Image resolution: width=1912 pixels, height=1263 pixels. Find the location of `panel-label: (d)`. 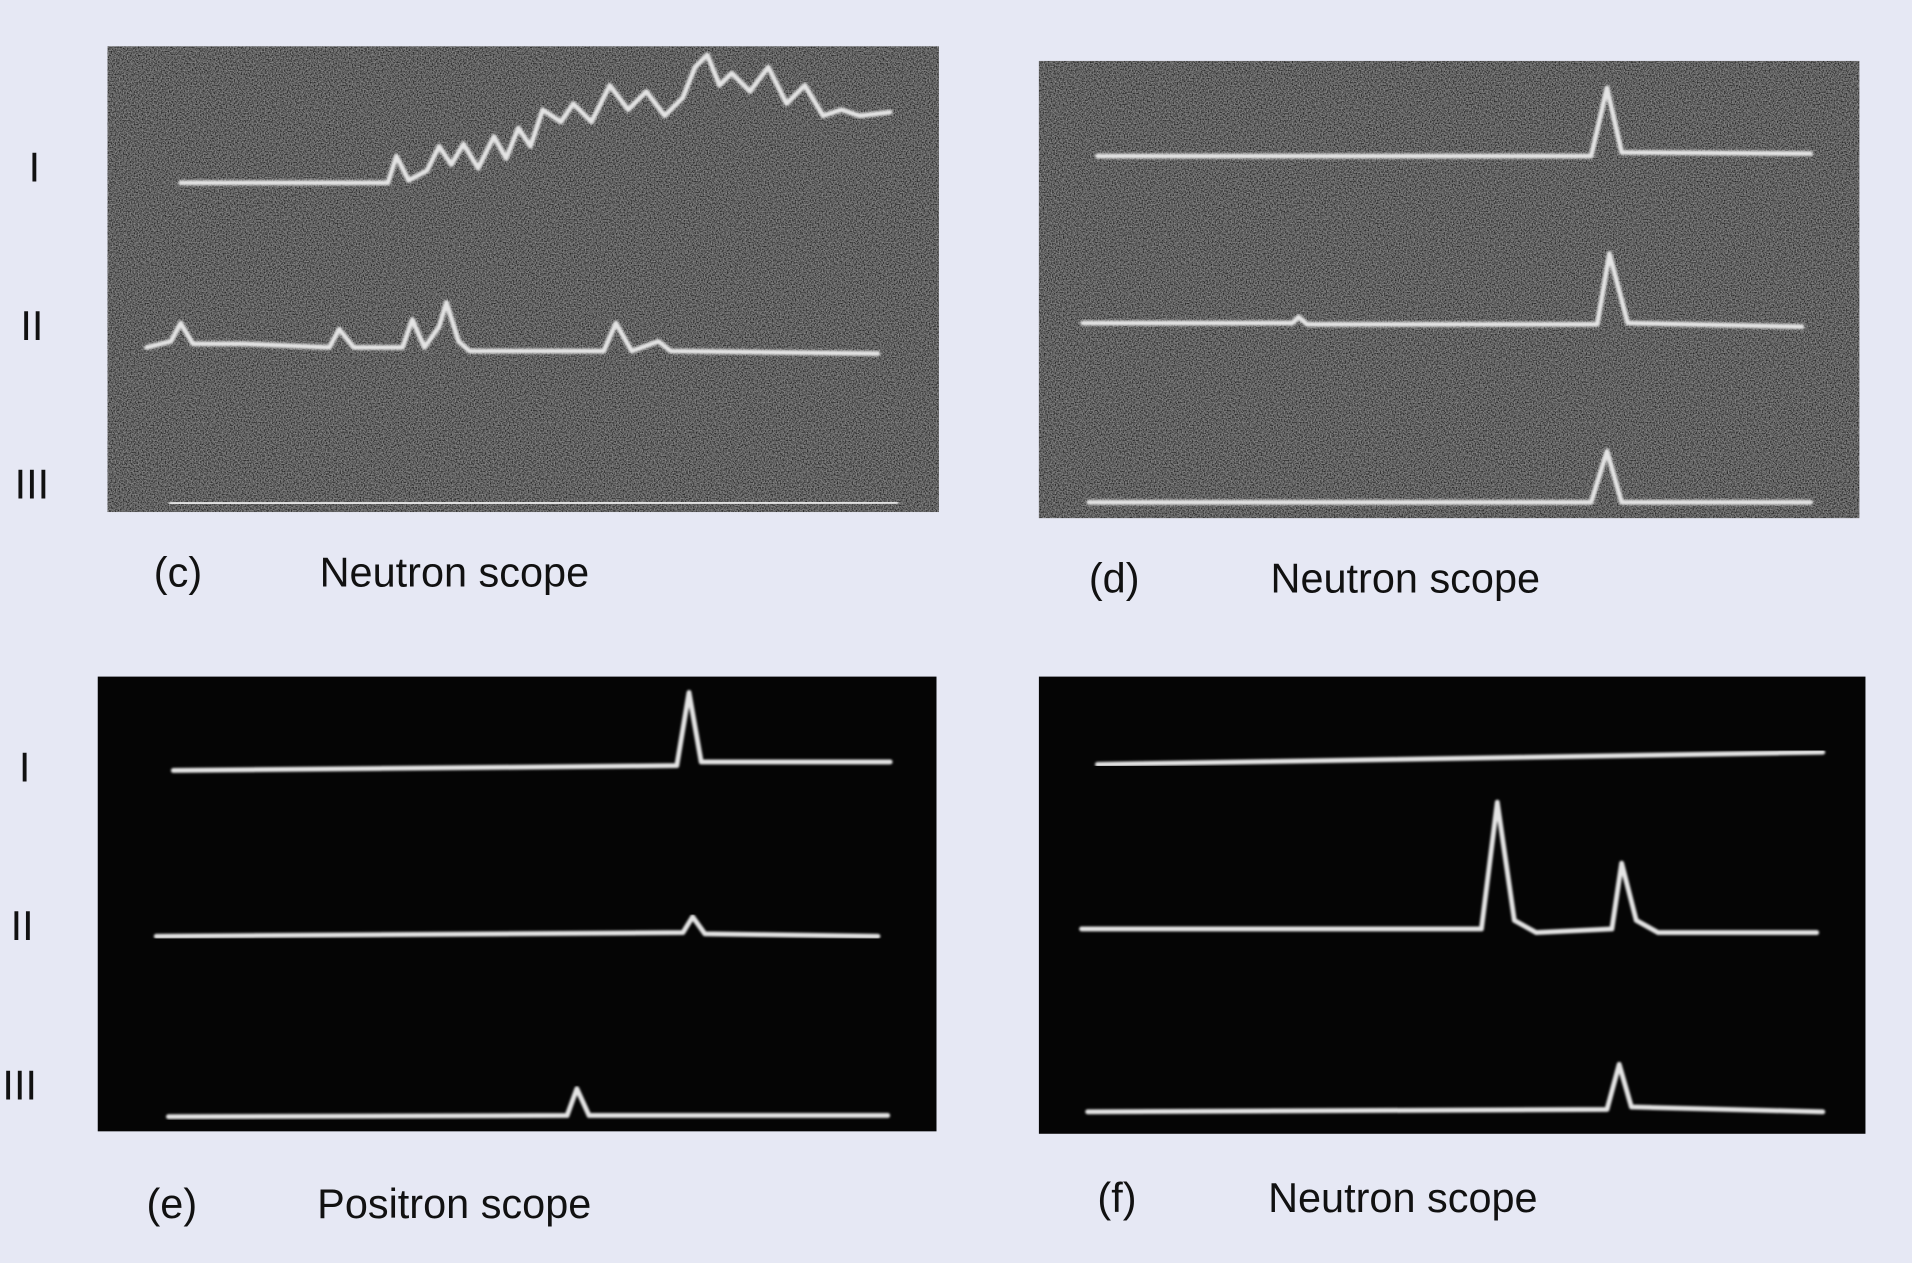

panel-label: (d) is located at coordinates (1114, 577).